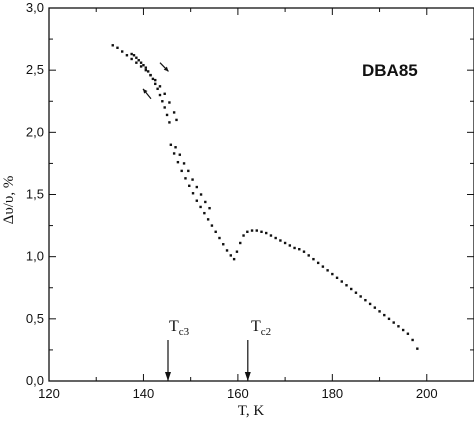  I want to click on y-tick-labels: 0,0 0,5 1,0 1,5 2,0 2,5 3,0, so click(35, 194).